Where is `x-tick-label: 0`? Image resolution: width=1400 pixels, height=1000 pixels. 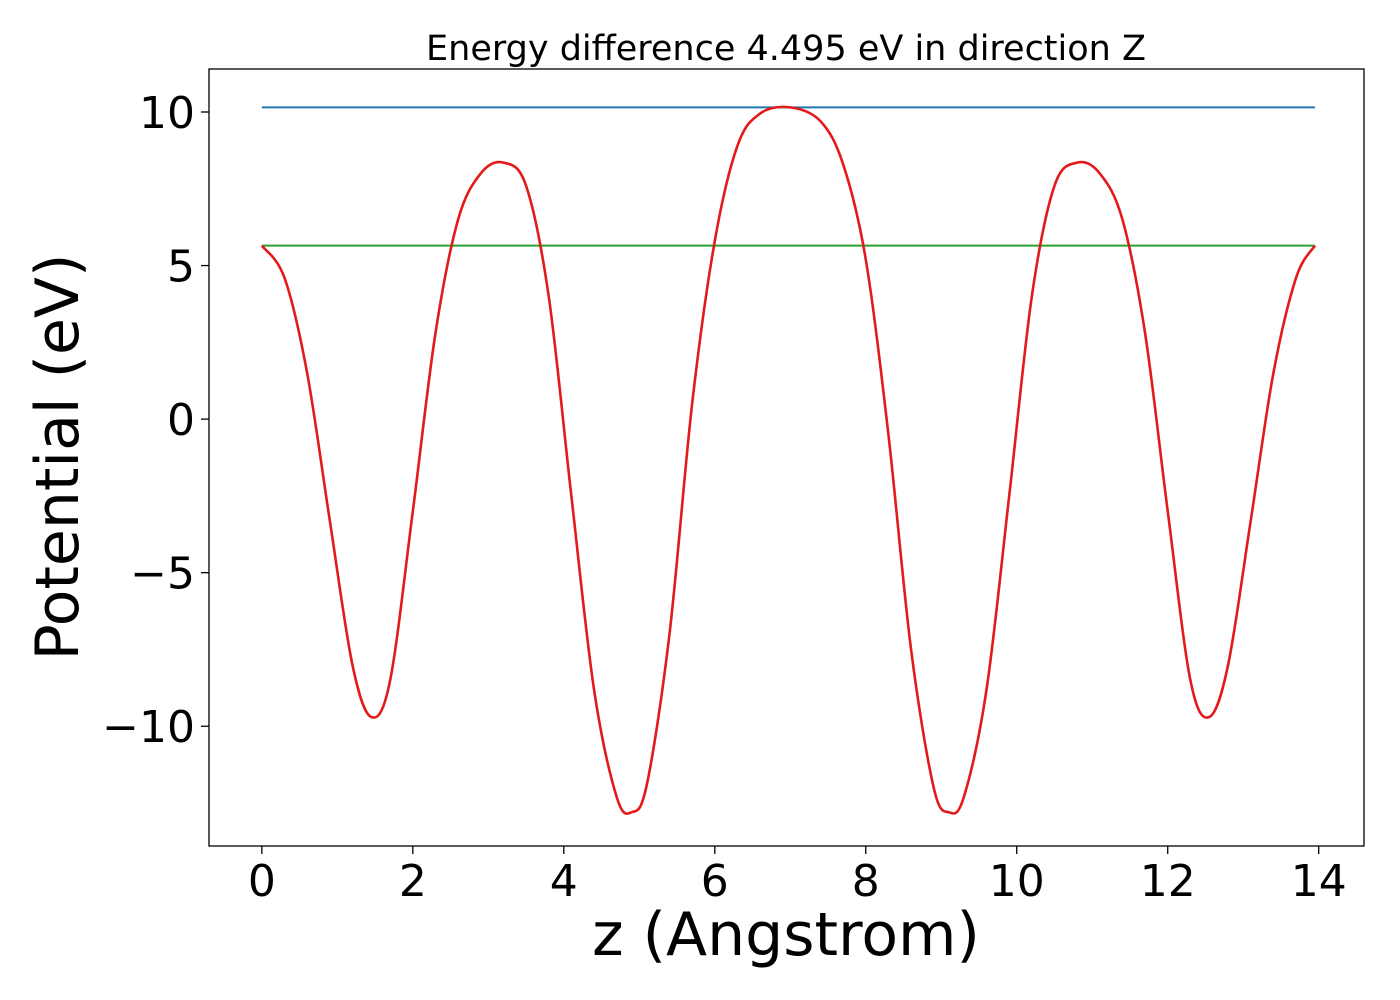
x-tick-label: 0 is located at coordinates (262, 881).